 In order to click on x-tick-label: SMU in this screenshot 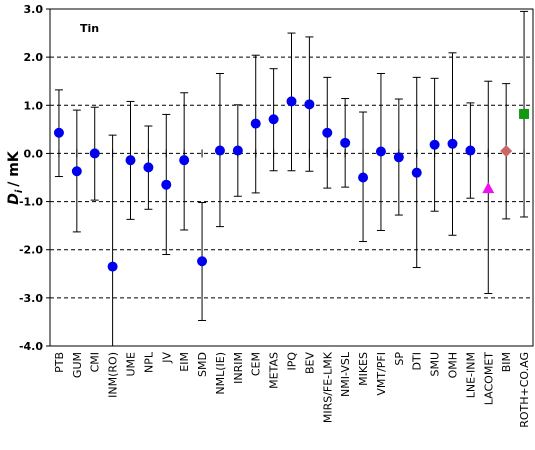, I will do `click(435, 364)`.